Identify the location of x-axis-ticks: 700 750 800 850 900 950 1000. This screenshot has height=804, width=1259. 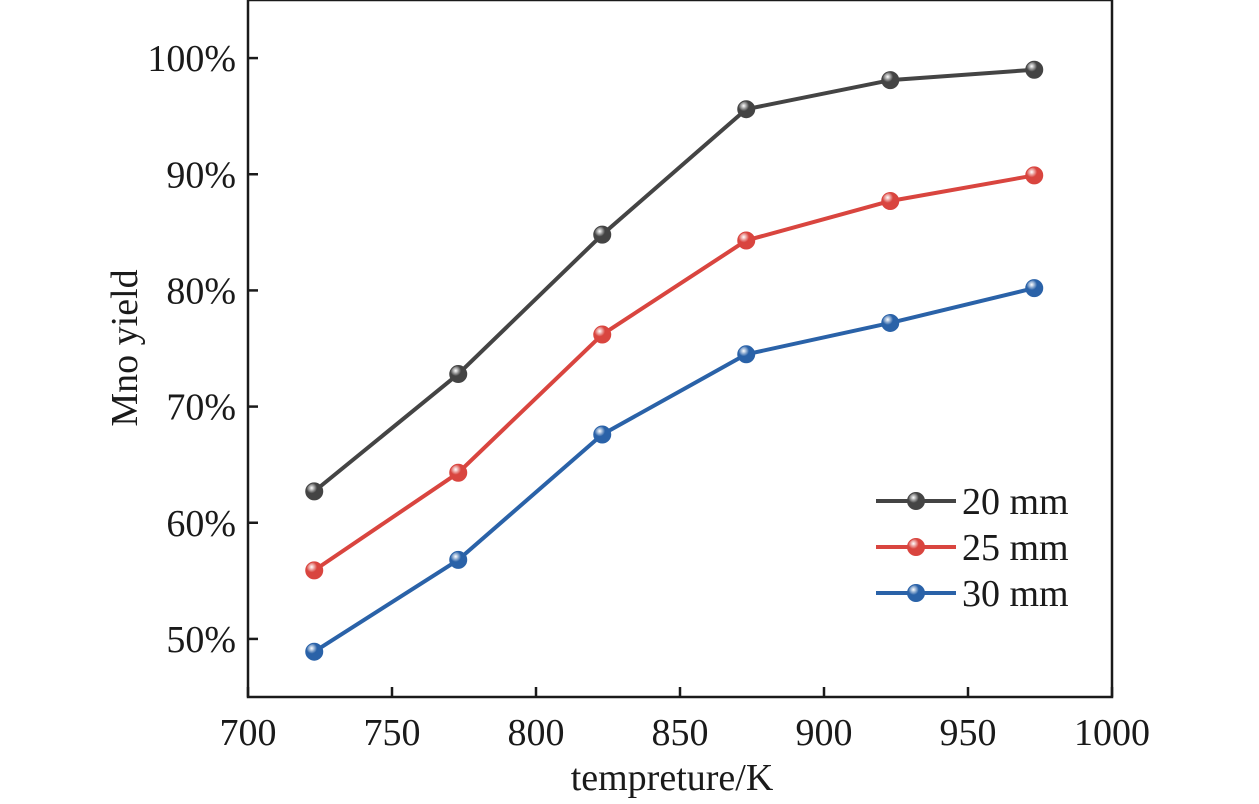
(685, 720).